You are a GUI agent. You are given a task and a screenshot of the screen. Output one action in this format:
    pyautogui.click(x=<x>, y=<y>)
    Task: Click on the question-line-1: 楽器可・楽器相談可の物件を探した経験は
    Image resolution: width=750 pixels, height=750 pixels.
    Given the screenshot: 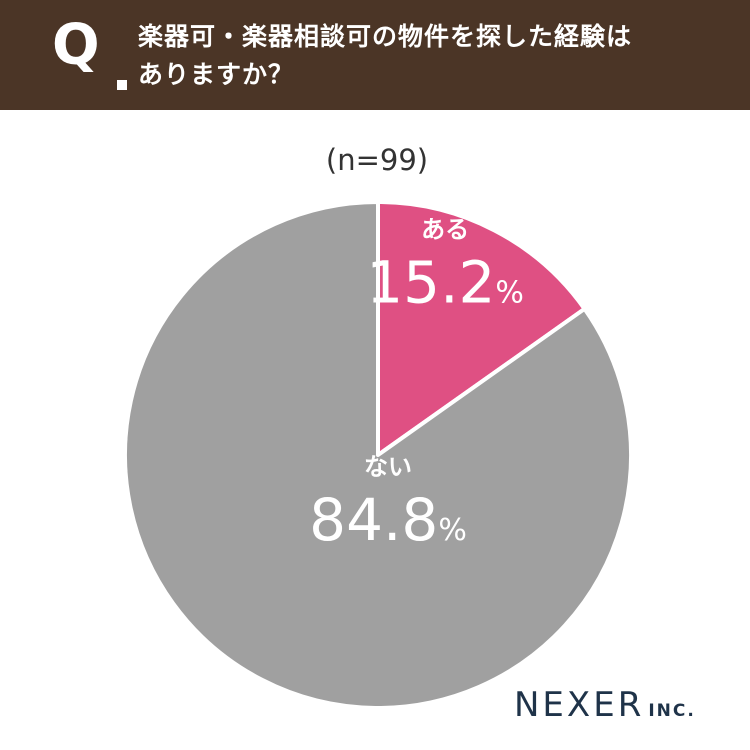 What is the action you would take?
    pyautogui.click(x=385, y=36)
    